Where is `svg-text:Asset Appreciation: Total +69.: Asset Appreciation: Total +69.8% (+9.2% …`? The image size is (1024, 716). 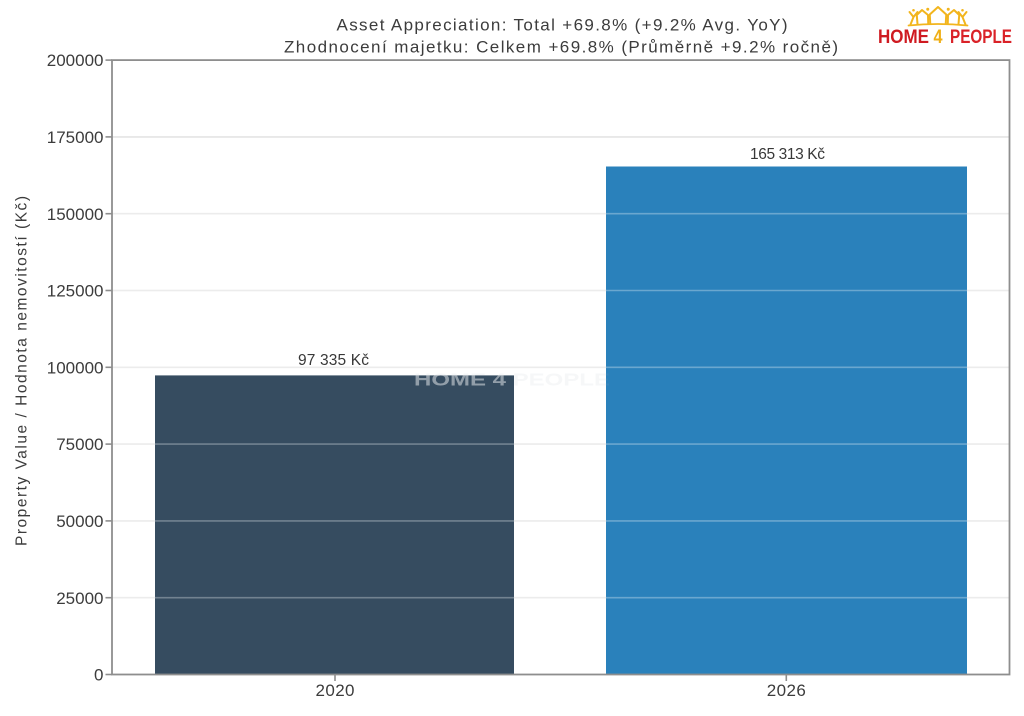
svg-text:Asset Appreciation: Total +69.: Asset Appreciation: Total +69.8% (+9.2% … is located at coordinates (562, 25).